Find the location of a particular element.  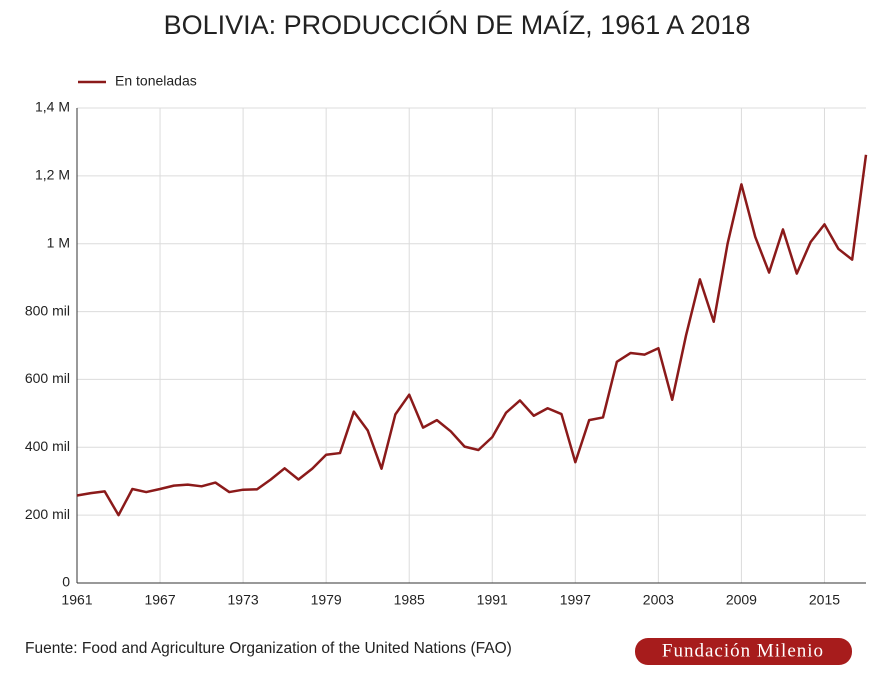

y-tick-label: 1,4 M is located at coordinates (52, 107).